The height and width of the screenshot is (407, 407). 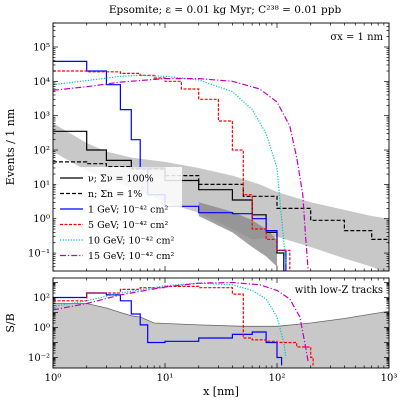 I want to click on x-tick-label: 10¹, so click(x=165, y=378).